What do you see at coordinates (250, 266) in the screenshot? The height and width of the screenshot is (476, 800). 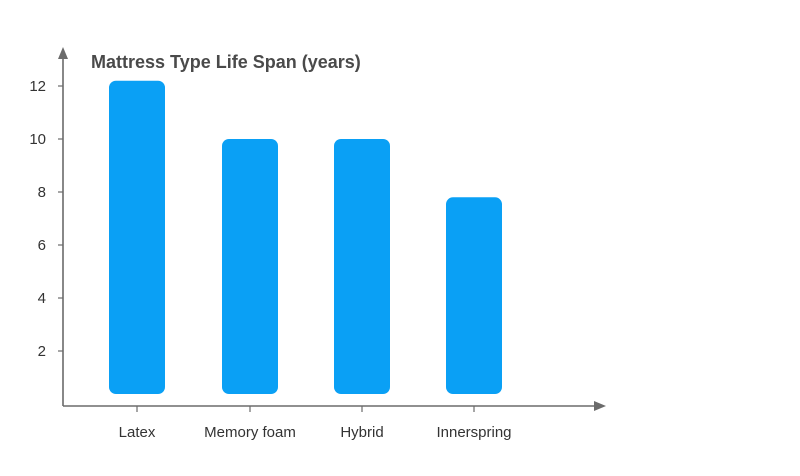 I see `bar-memory-foam` at bounding box center [250, 266].